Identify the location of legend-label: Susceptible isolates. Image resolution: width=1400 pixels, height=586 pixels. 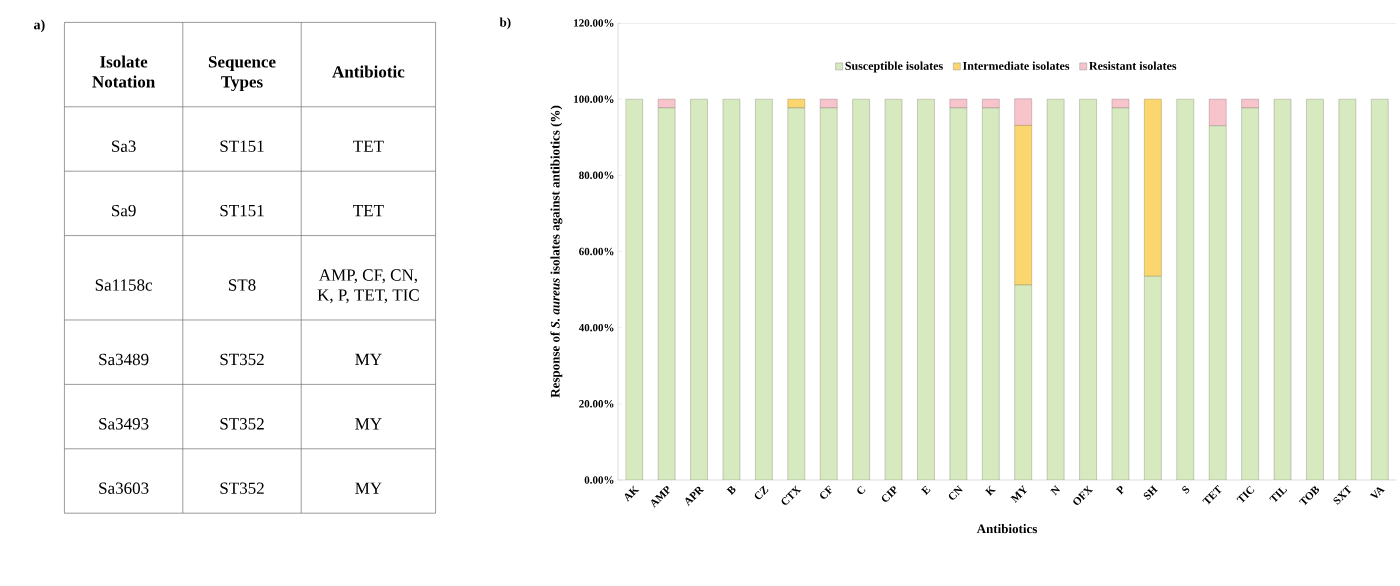
(894, 67).